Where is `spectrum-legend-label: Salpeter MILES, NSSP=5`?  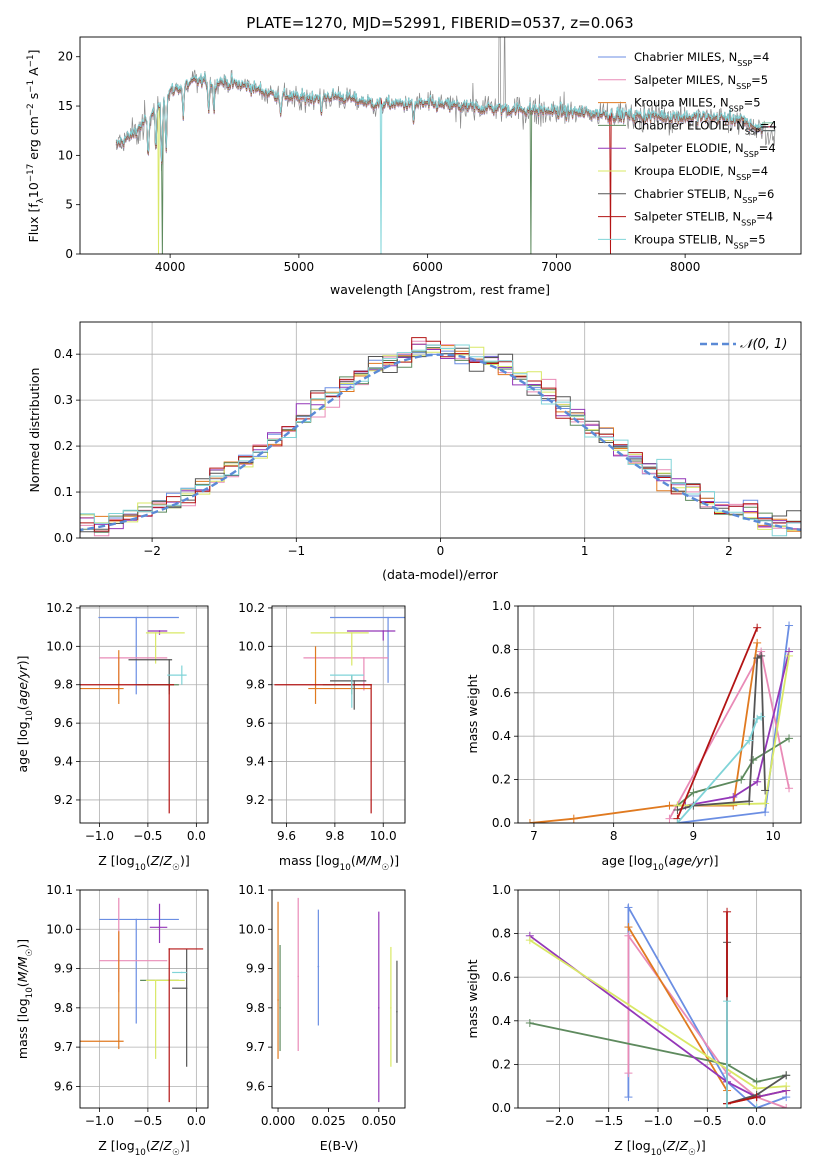
spectrum-legend-label: Salpeter MILES, NSSP=5 is located at coordinates (701, 82).